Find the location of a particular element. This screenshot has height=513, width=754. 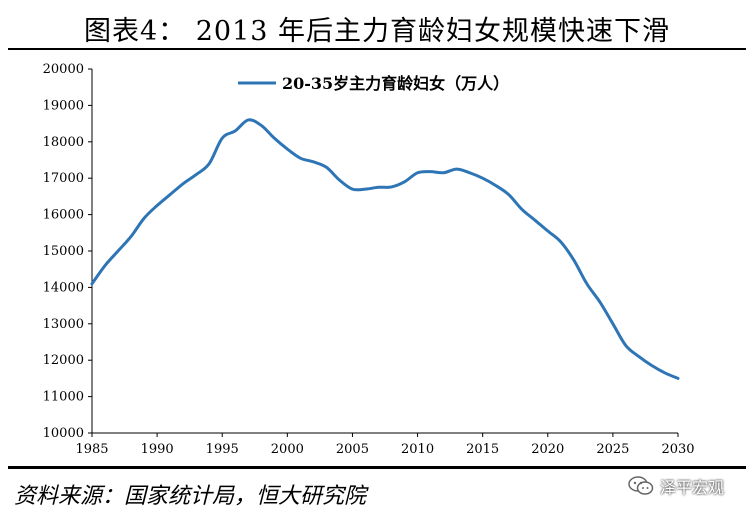

figure-title: 图表4： 2013 年后主力育龄妇女规模快速下滑 is located at coordinates (377, 31).